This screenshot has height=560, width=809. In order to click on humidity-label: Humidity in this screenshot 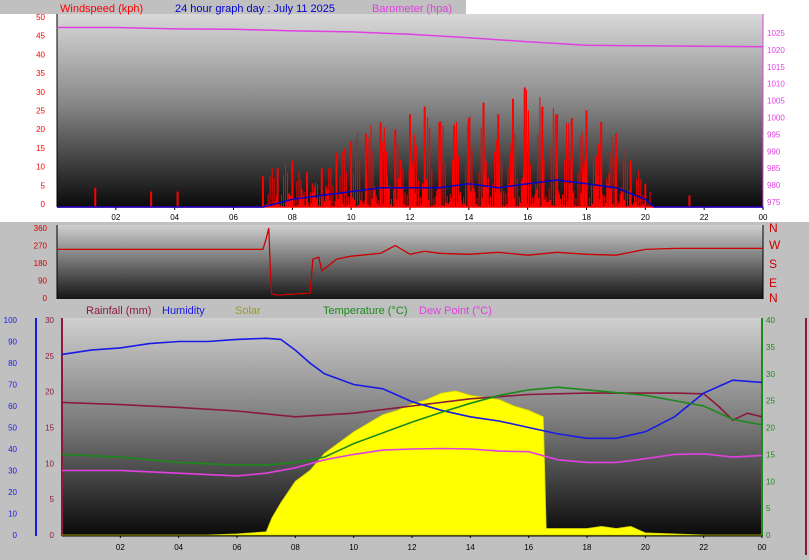, I will do `click(183, 311)`.